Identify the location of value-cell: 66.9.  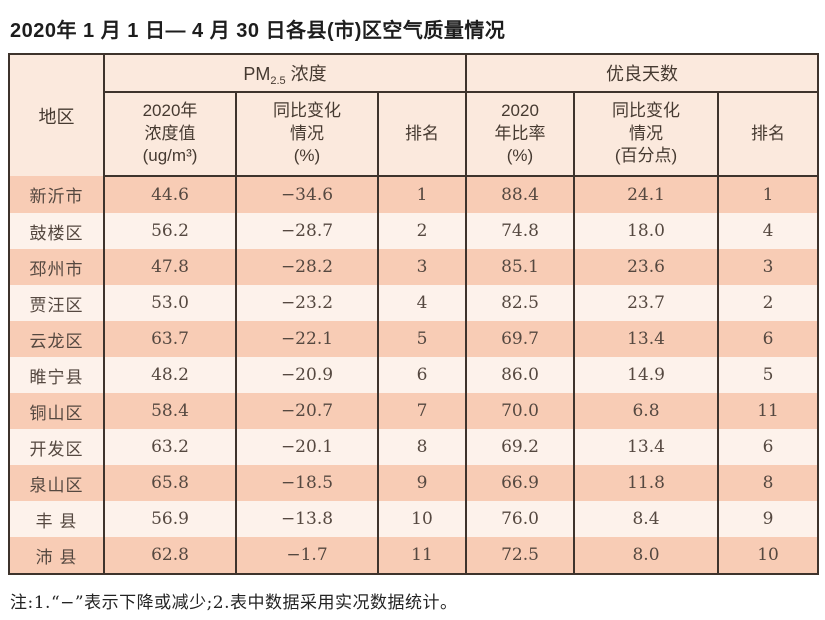
(520, 483).